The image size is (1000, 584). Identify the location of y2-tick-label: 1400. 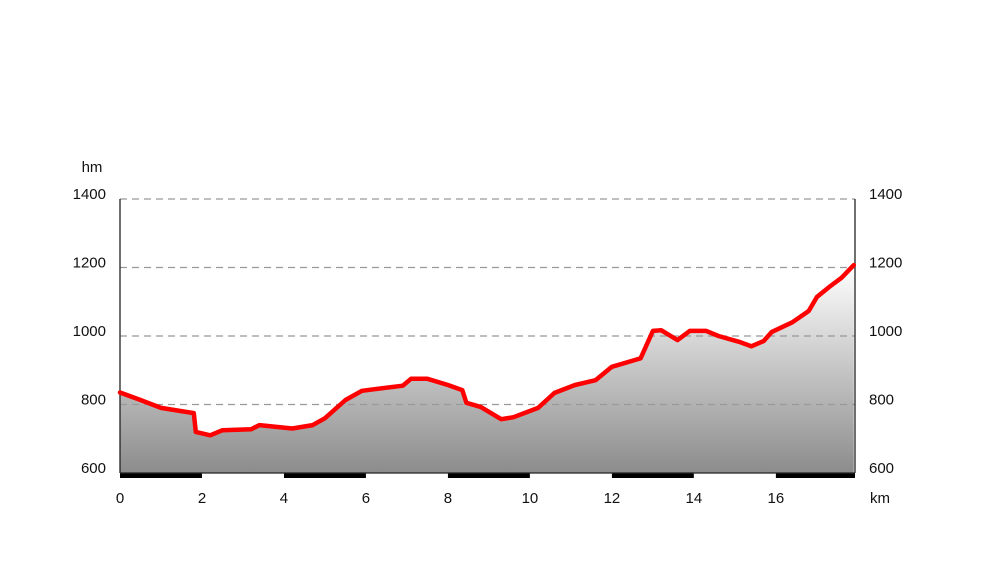
(885, 194).